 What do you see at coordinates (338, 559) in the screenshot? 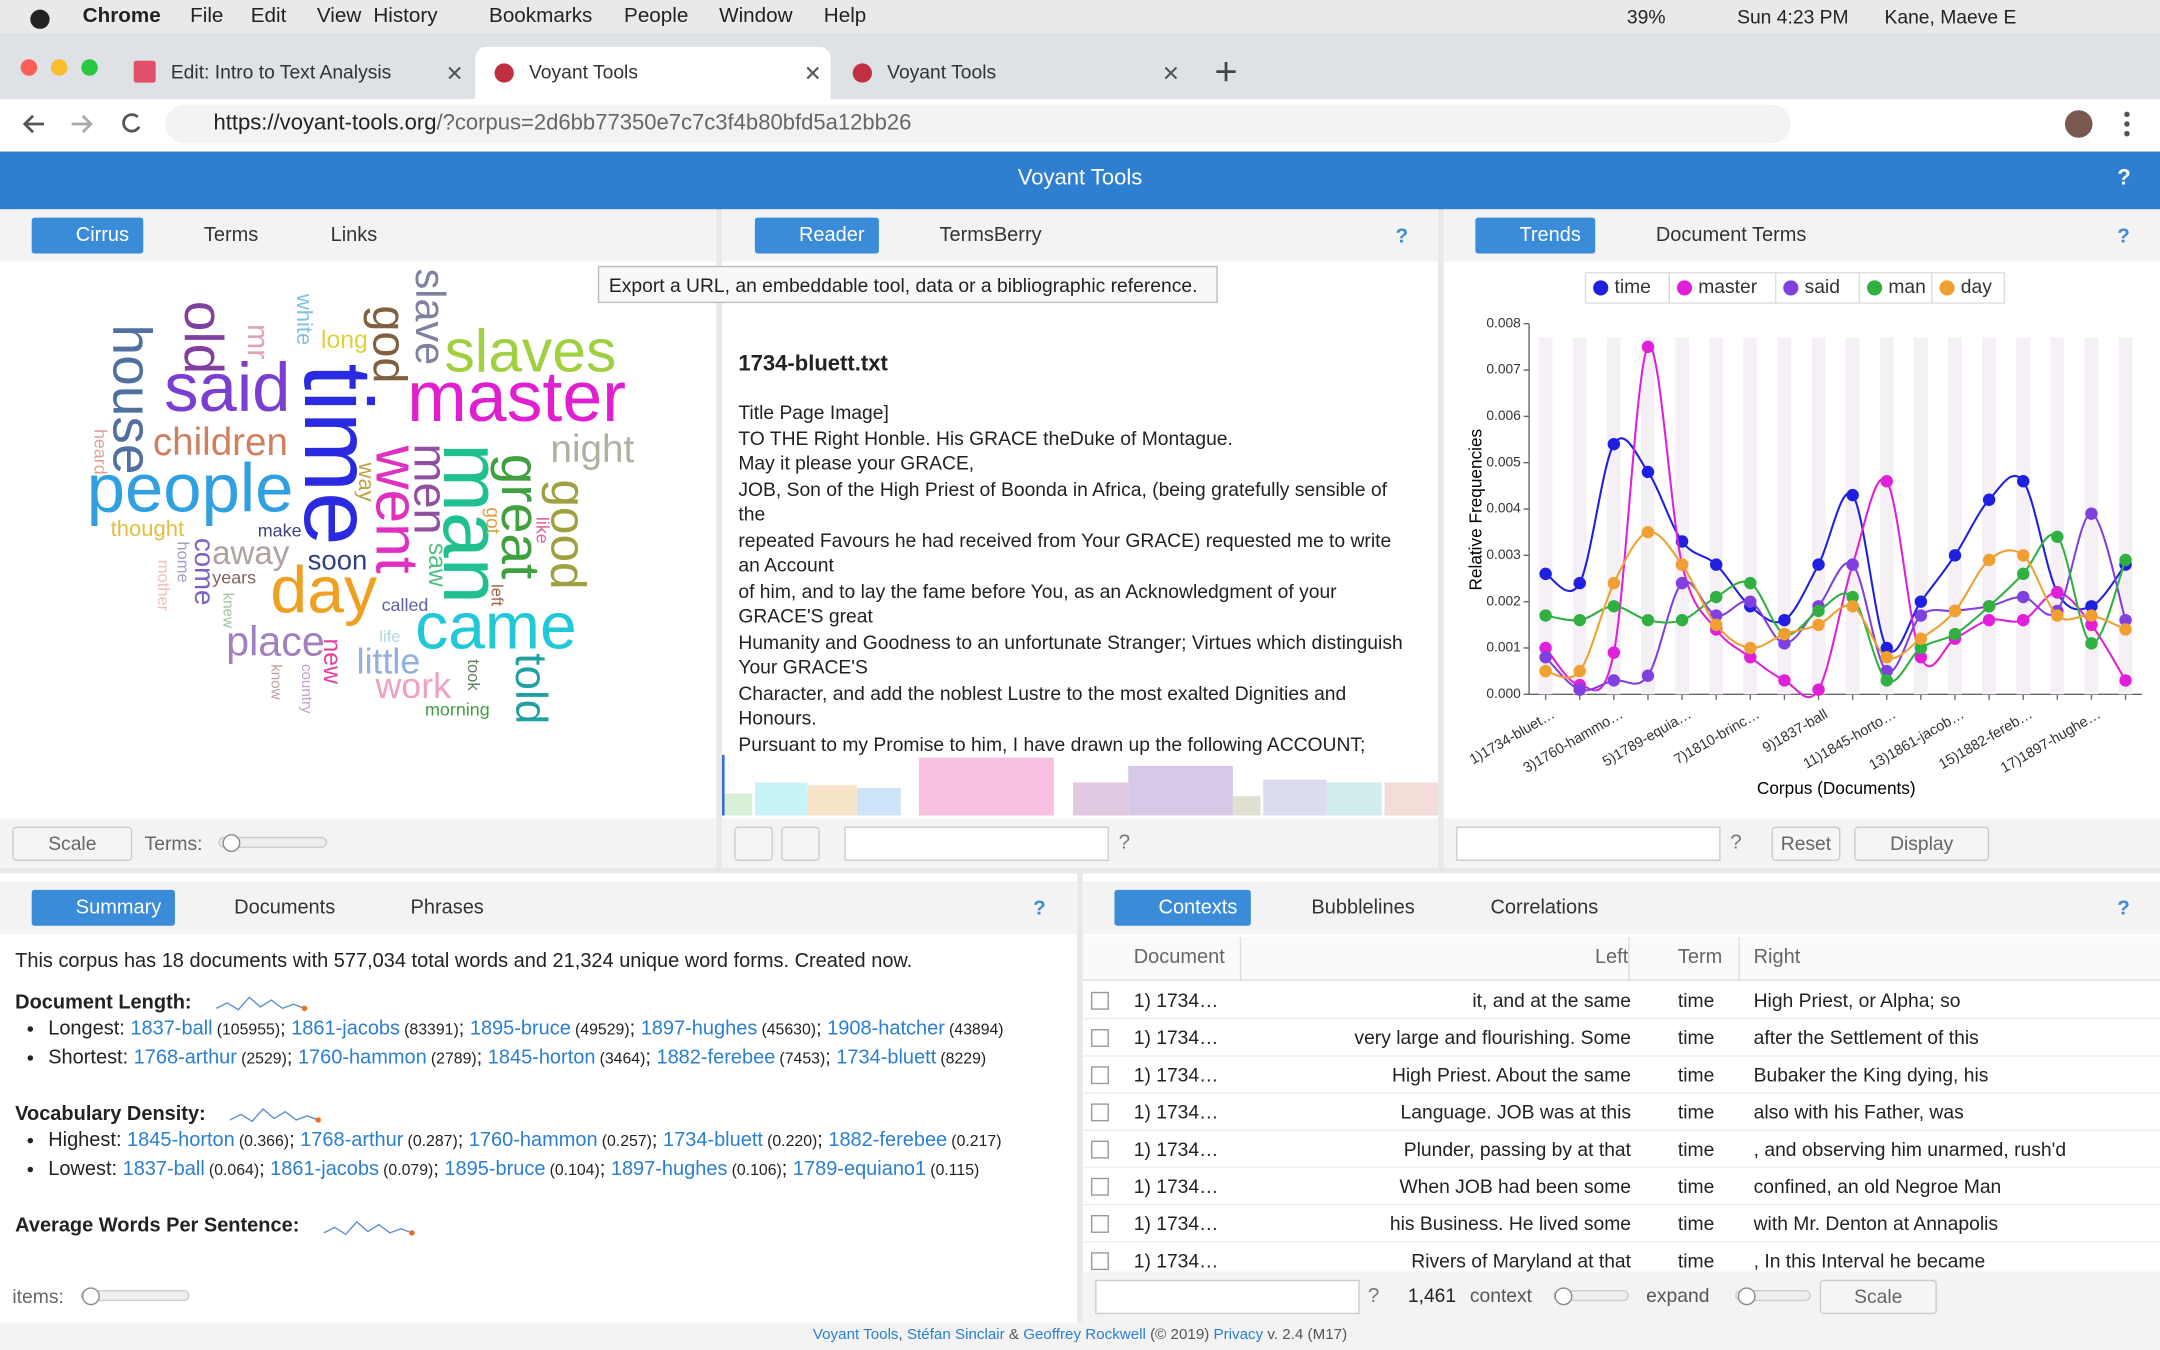
I see `cloud-word: soon` at bounding box center [338, 559].